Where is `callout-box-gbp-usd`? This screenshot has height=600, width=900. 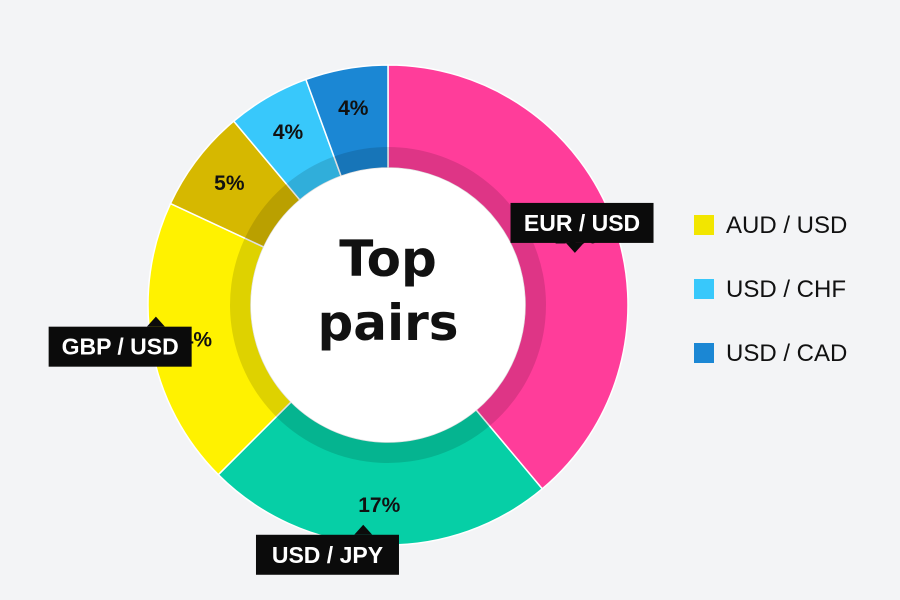
callout-box-gbp-usd is located at coordinates (120, 346).